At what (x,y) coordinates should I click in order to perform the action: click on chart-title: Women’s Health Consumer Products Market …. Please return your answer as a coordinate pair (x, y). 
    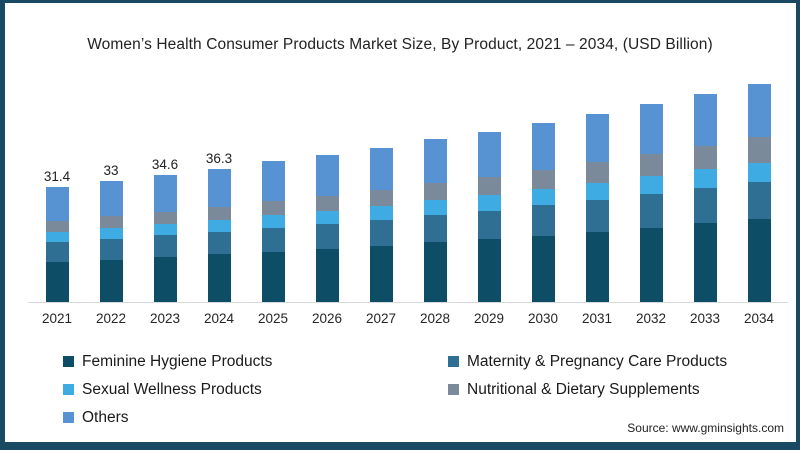
    Looking at the image, I should click on (400, 44).